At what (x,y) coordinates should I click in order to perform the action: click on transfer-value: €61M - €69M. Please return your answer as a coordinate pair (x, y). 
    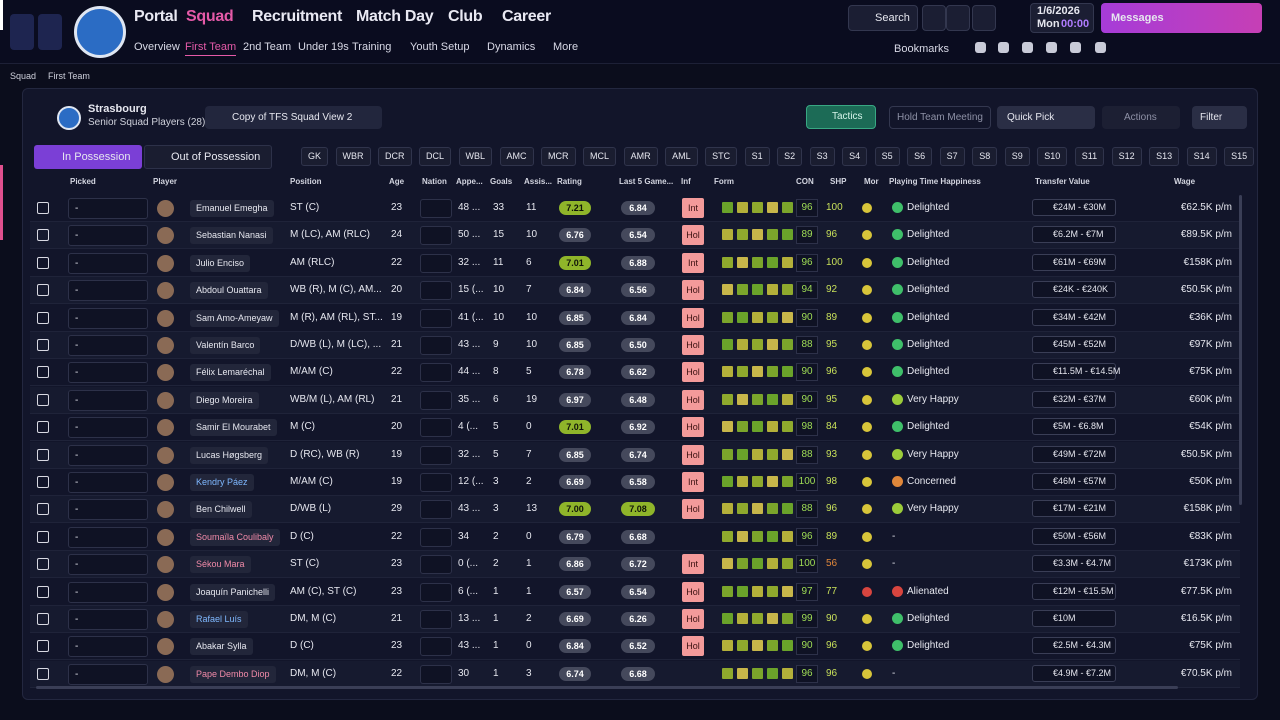
    Looking at the image, I should click on (1074, 262).